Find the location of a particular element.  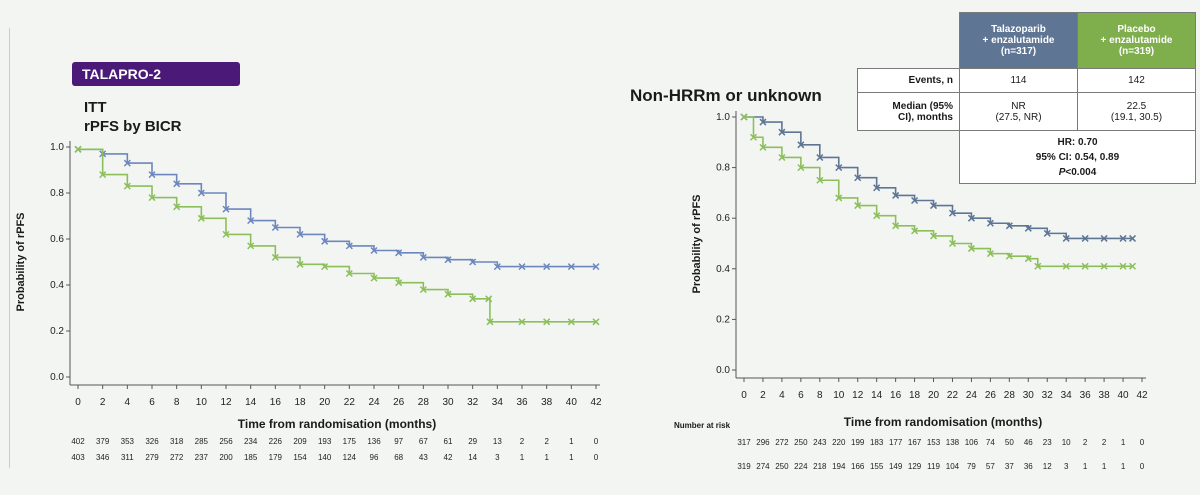

risk-value: 237 is located at coordinates (202, 457).